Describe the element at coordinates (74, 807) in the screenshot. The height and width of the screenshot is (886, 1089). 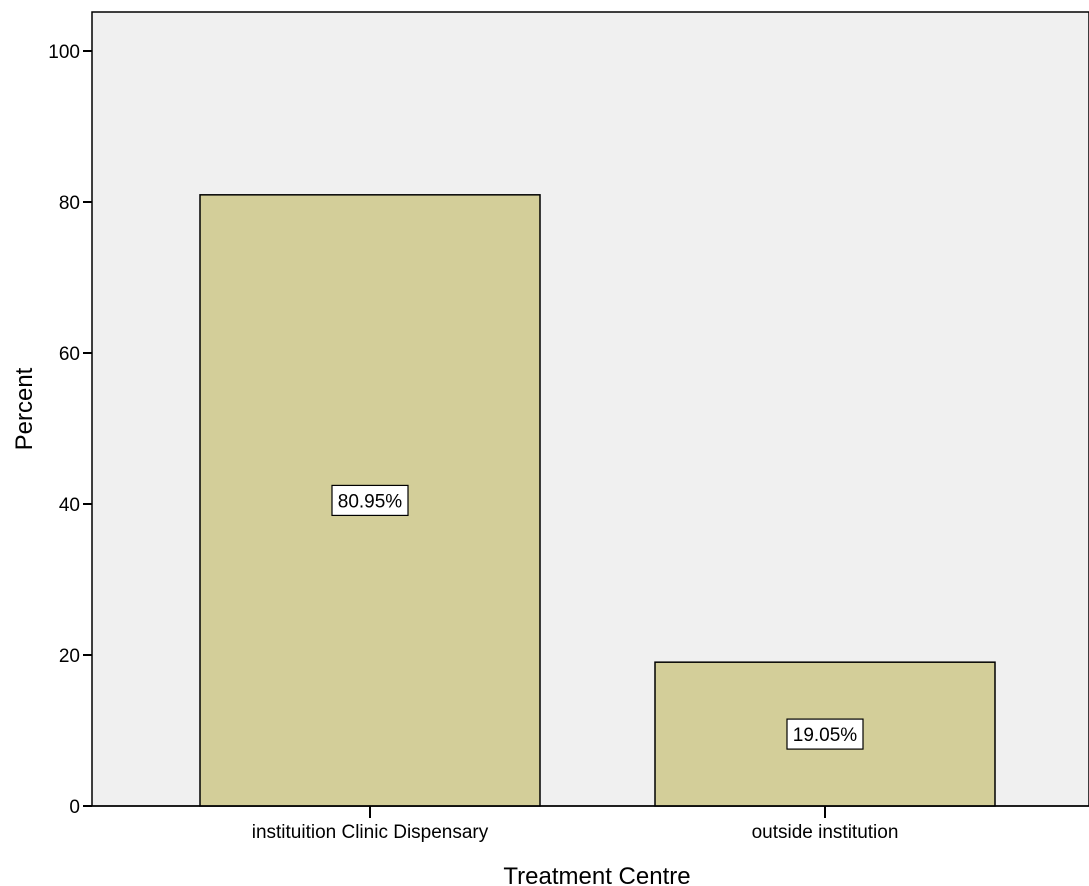
I see `y-tick-label: 0` at that location.